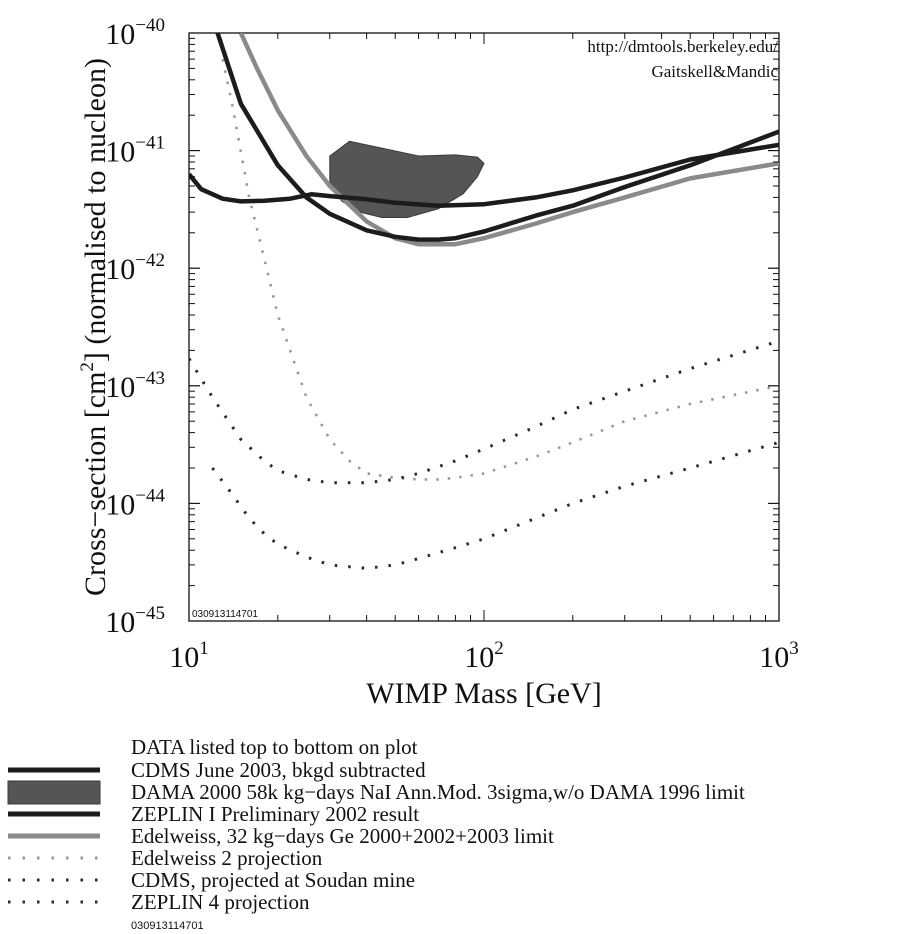 The image size is (899, 934). I want to click on x-tick-label: 10², so click(484, 656).